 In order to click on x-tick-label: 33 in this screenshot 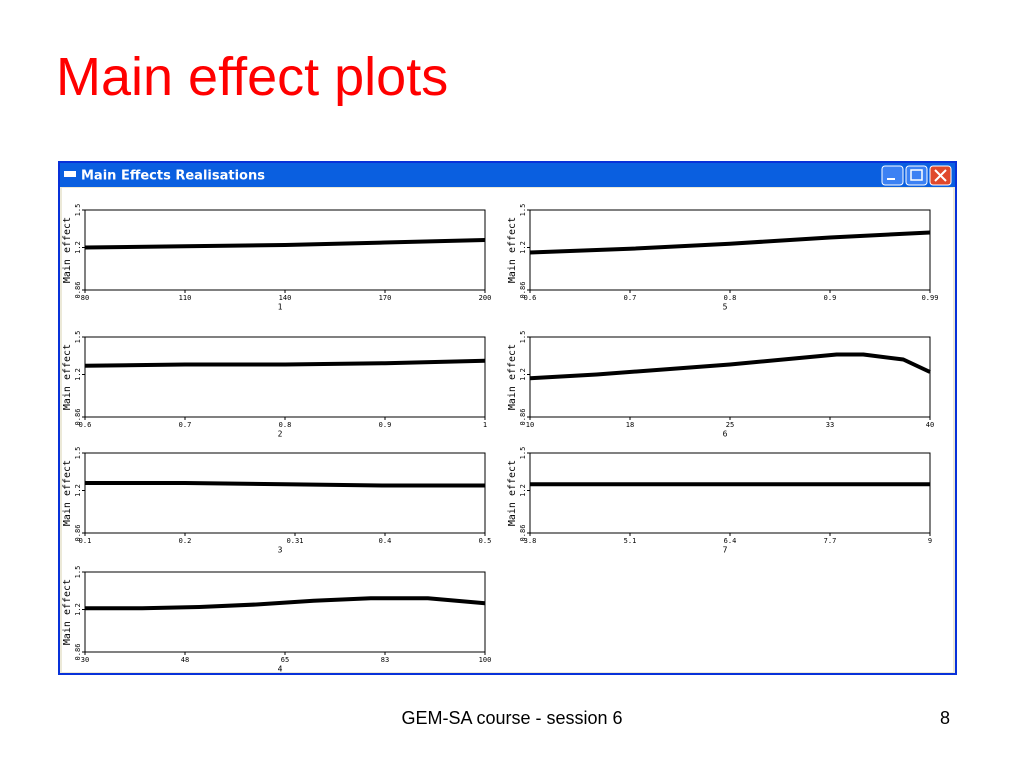, I will do `click(830, 425)`.